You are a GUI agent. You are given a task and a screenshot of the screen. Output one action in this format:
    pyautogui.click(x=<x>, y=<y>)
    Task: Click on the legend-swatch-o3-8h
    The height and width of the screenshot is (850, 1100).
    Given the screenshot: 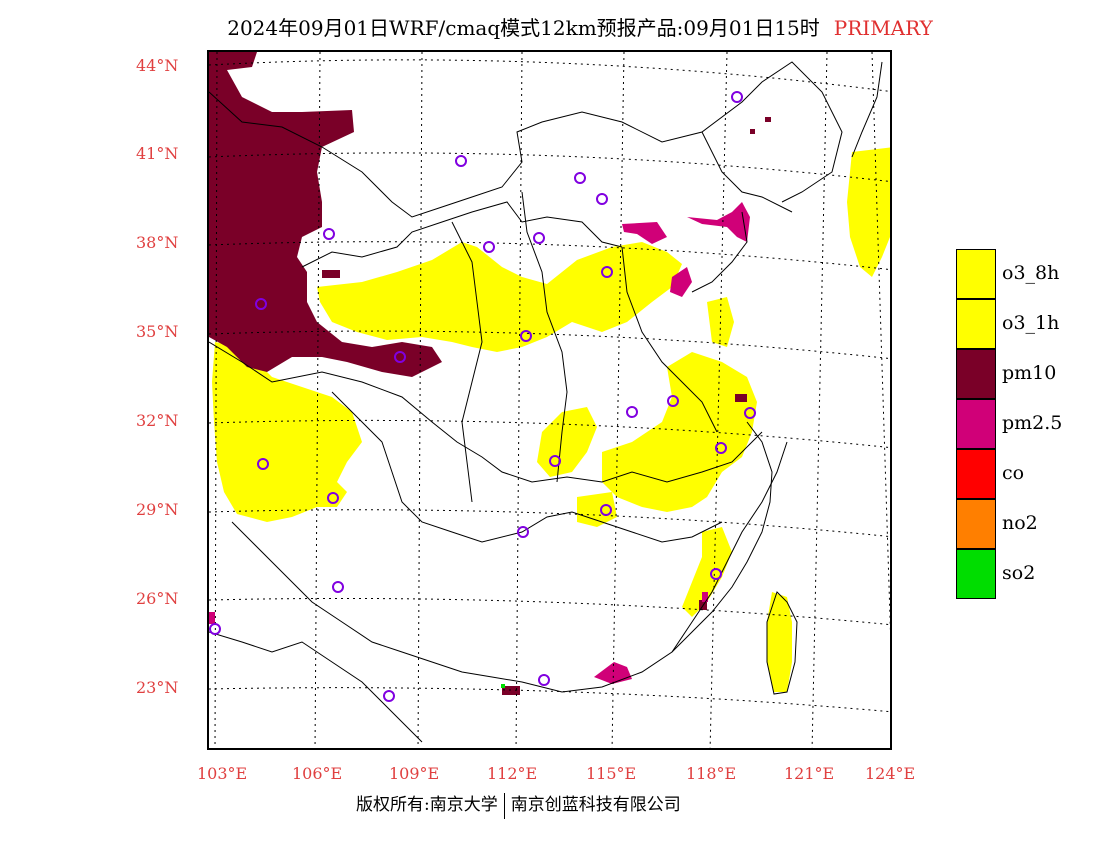 What is the action you would take?
    pyautogui.click(x=976, y=274)
    